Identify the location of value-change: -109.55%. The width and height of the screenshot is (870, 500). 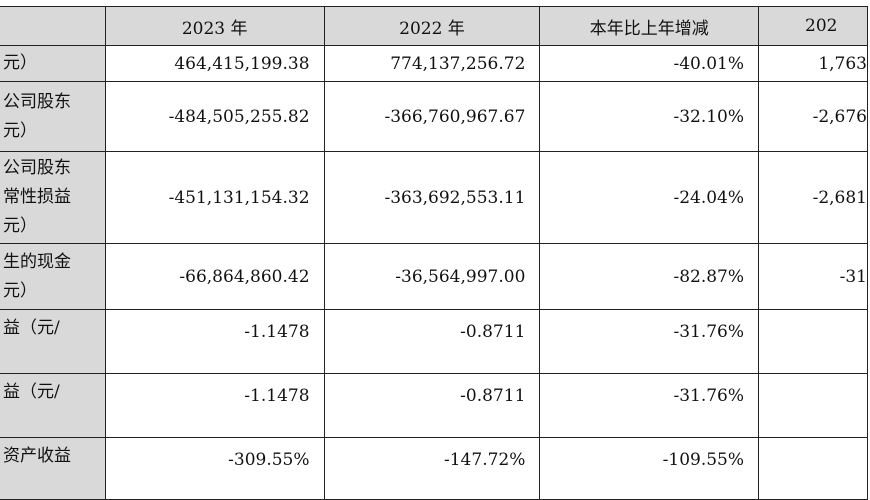
(649, 468).